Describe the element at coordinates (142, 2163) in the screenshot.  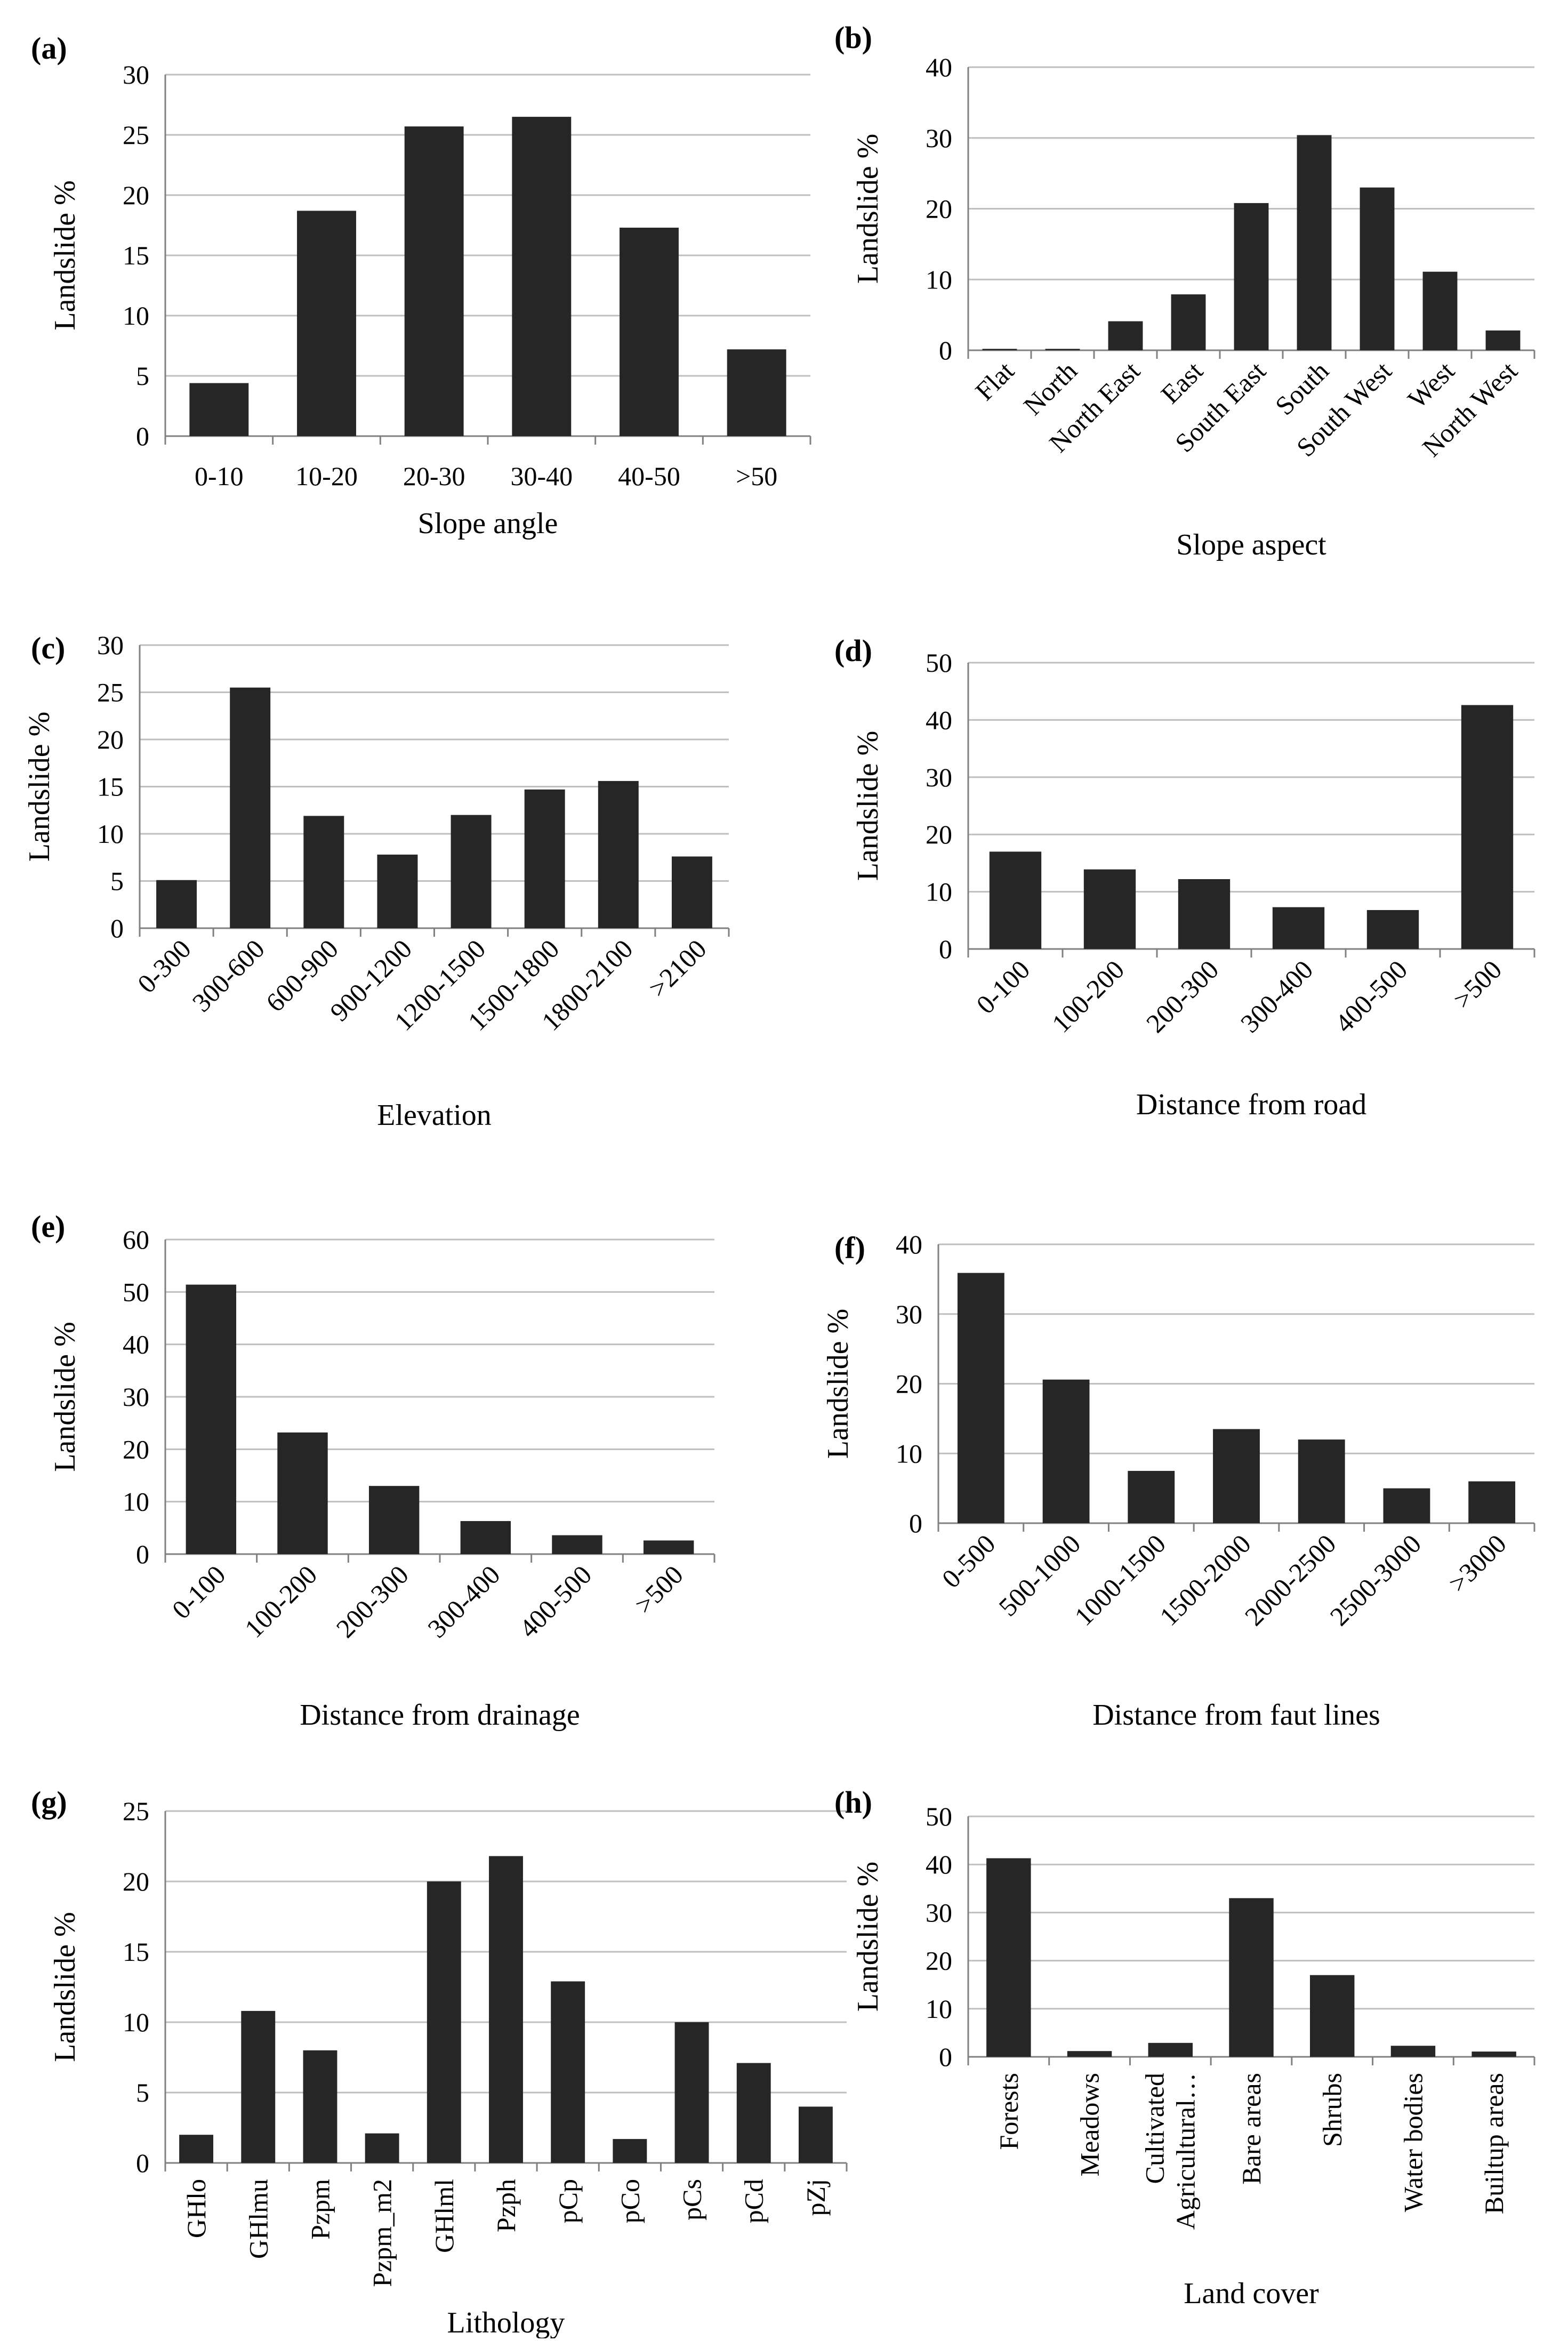
I see `panel-7-ytick-label: 0` at that location.